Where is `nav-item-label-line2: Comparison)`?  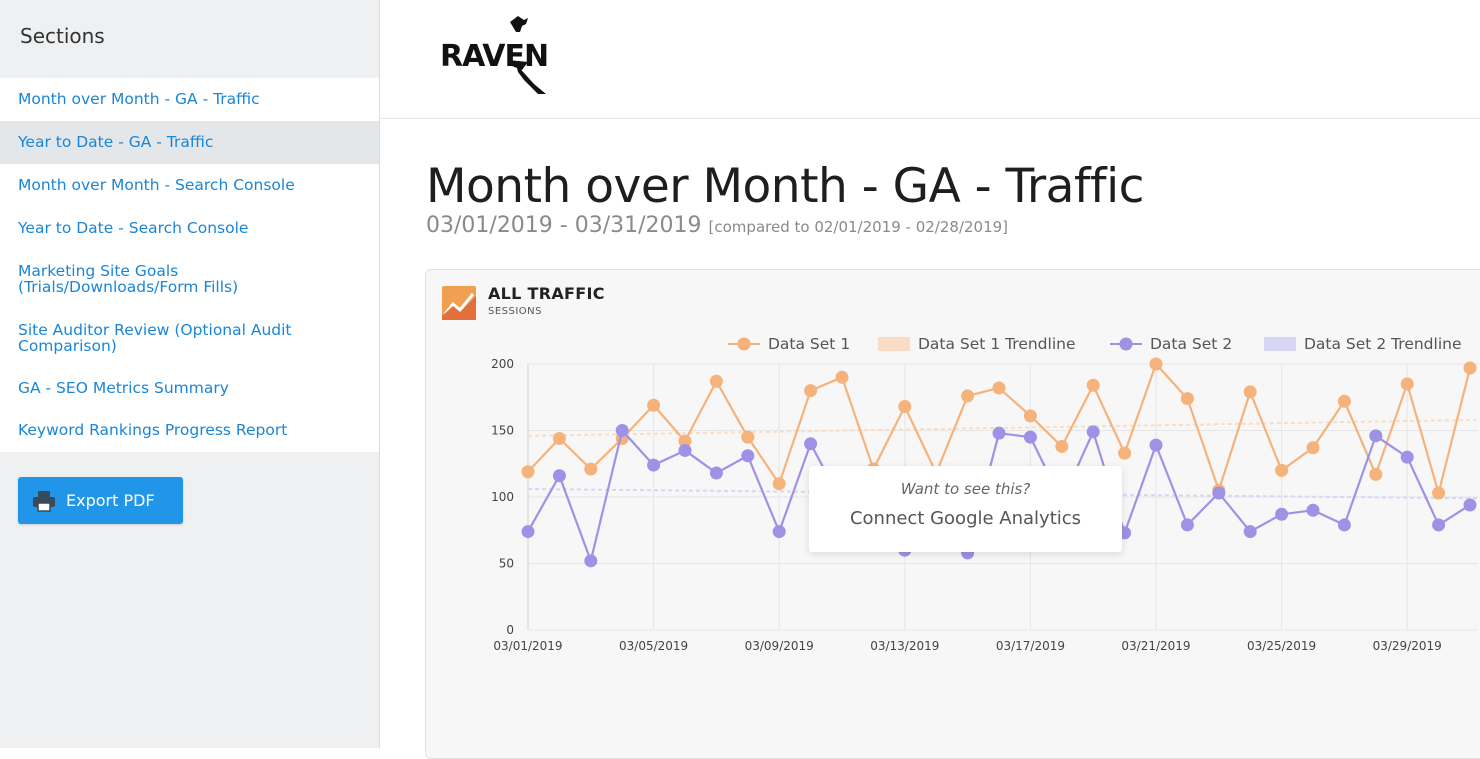
nav-item-label-line2: Comparison) is located at coordinates (67, 345).